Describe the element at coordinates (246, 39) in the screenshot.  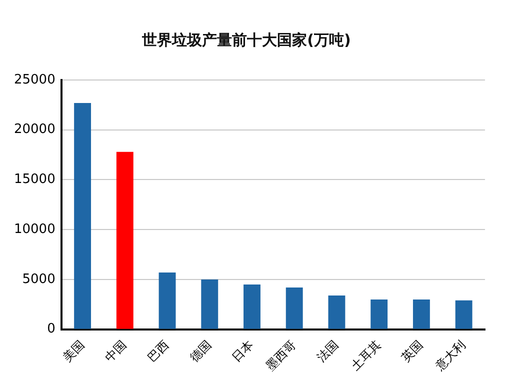
I see `chart-title: 世界垃圾产量前十大国家(万吨)` at that location.